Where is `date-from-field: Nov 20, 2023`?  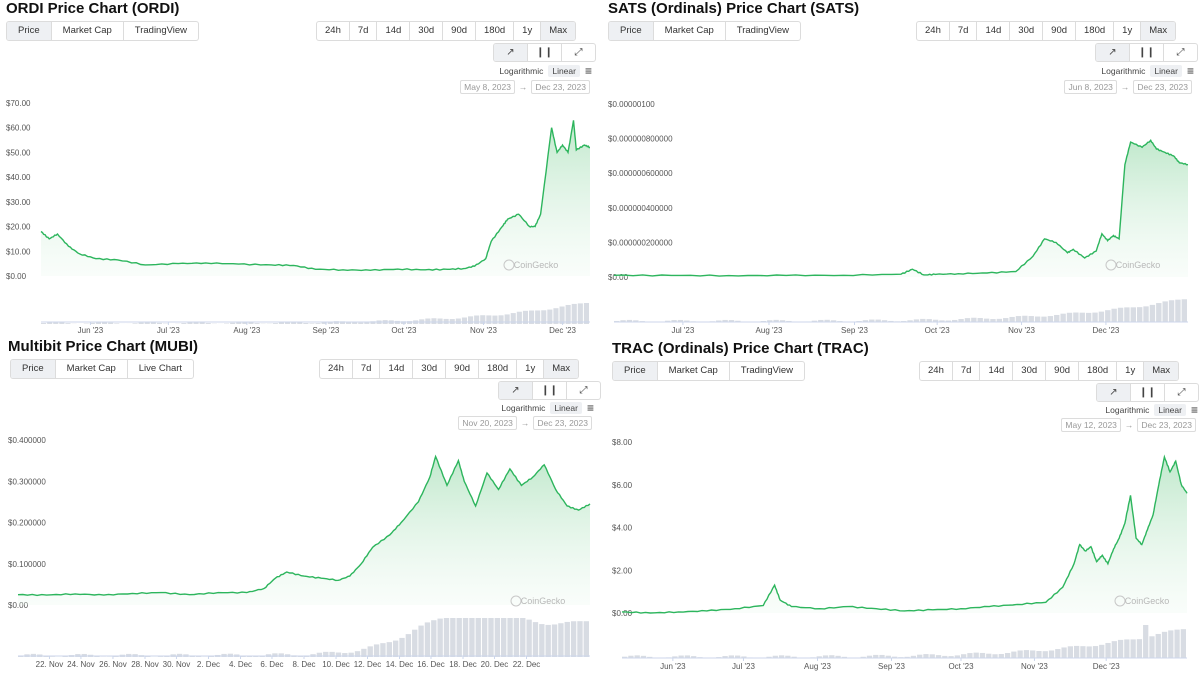
date-from-field: Nov 20, 2023 is located at coordinates (487, 423).